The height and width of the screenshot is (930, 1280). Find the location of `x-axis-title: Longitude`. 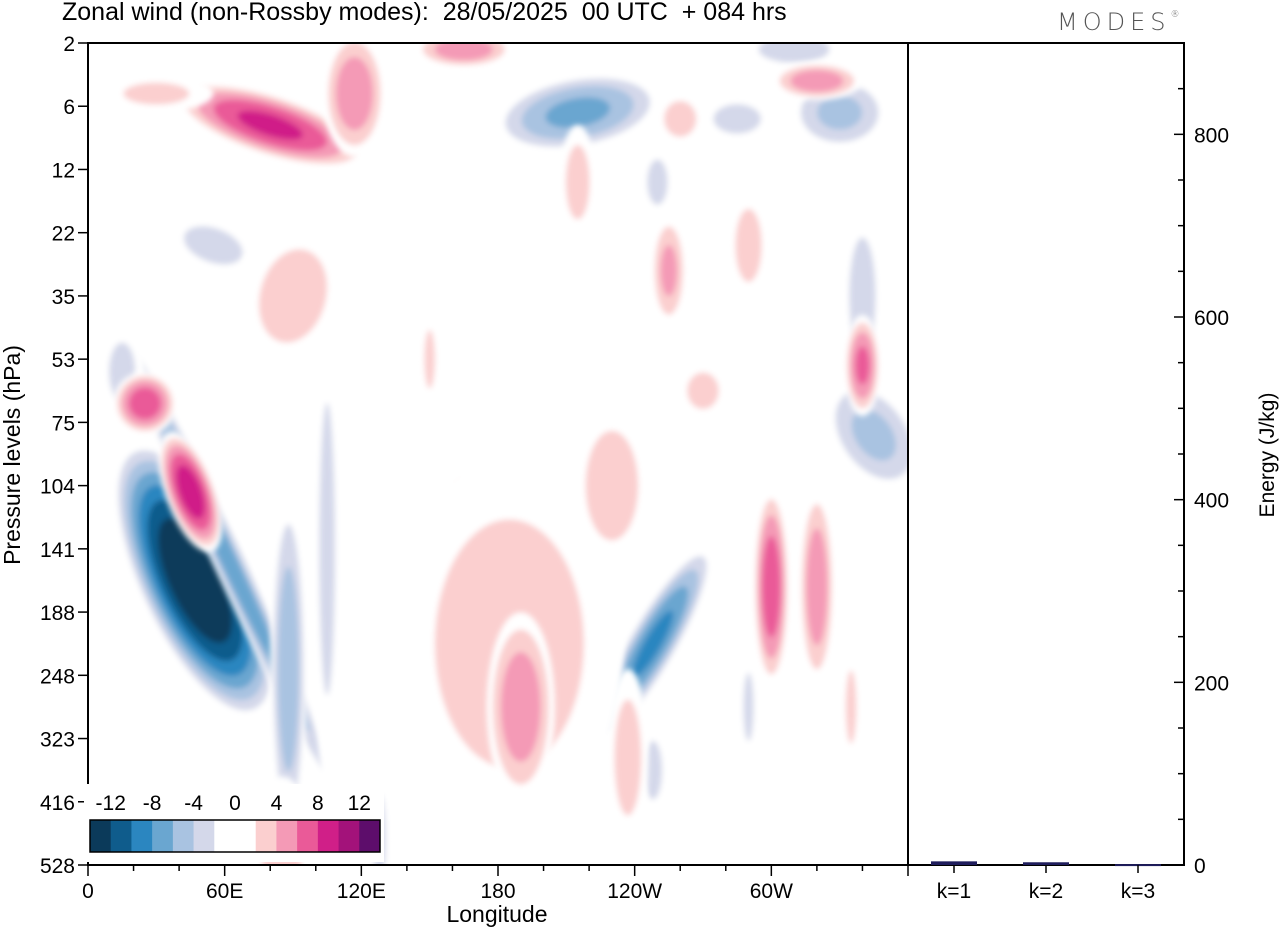

x-axis-title: Longitude is located at coordinates (496, 914).